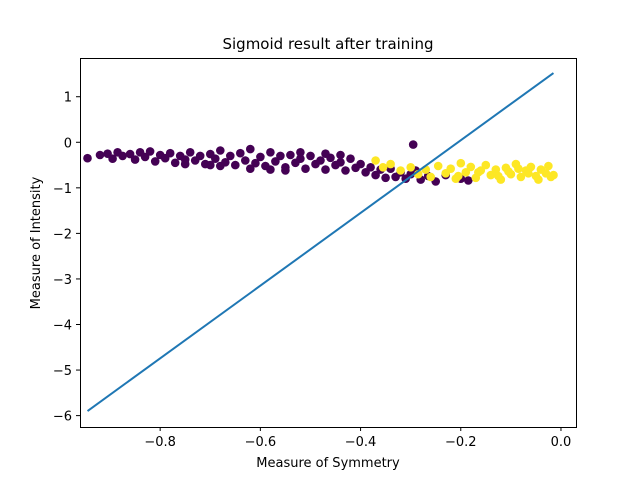 The height and width of the screenshot is (484, 640). What do you see at coordinates (561, 442) in the screenshot?
I see `x-tick-label: 0.0` at bounding box center [561, 442].